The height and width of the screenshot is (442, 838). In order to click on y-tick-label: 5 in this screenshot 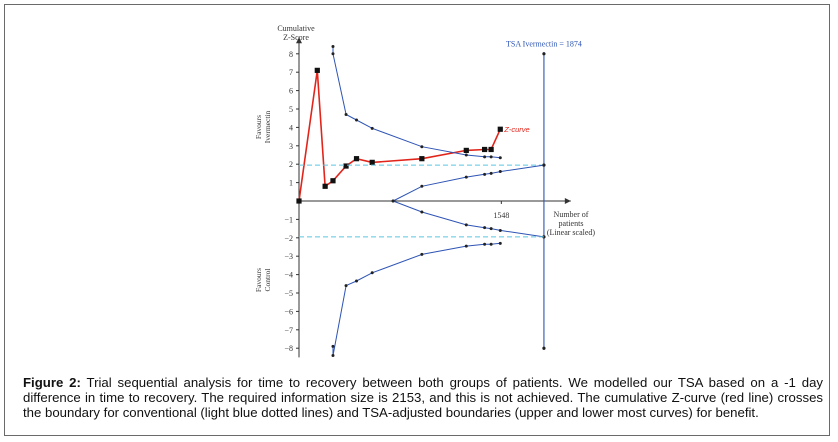, I will do `click(291, 109)`.